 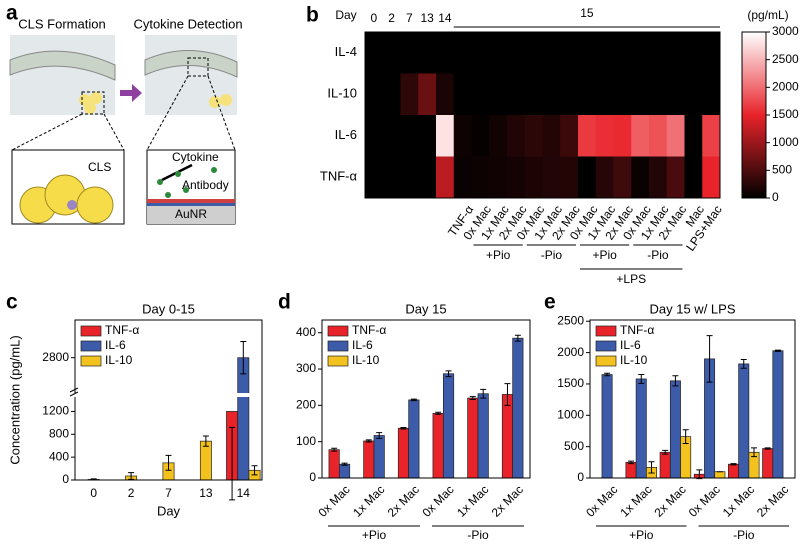 I want to click on panel-label: a, so click(x=12, y=13).